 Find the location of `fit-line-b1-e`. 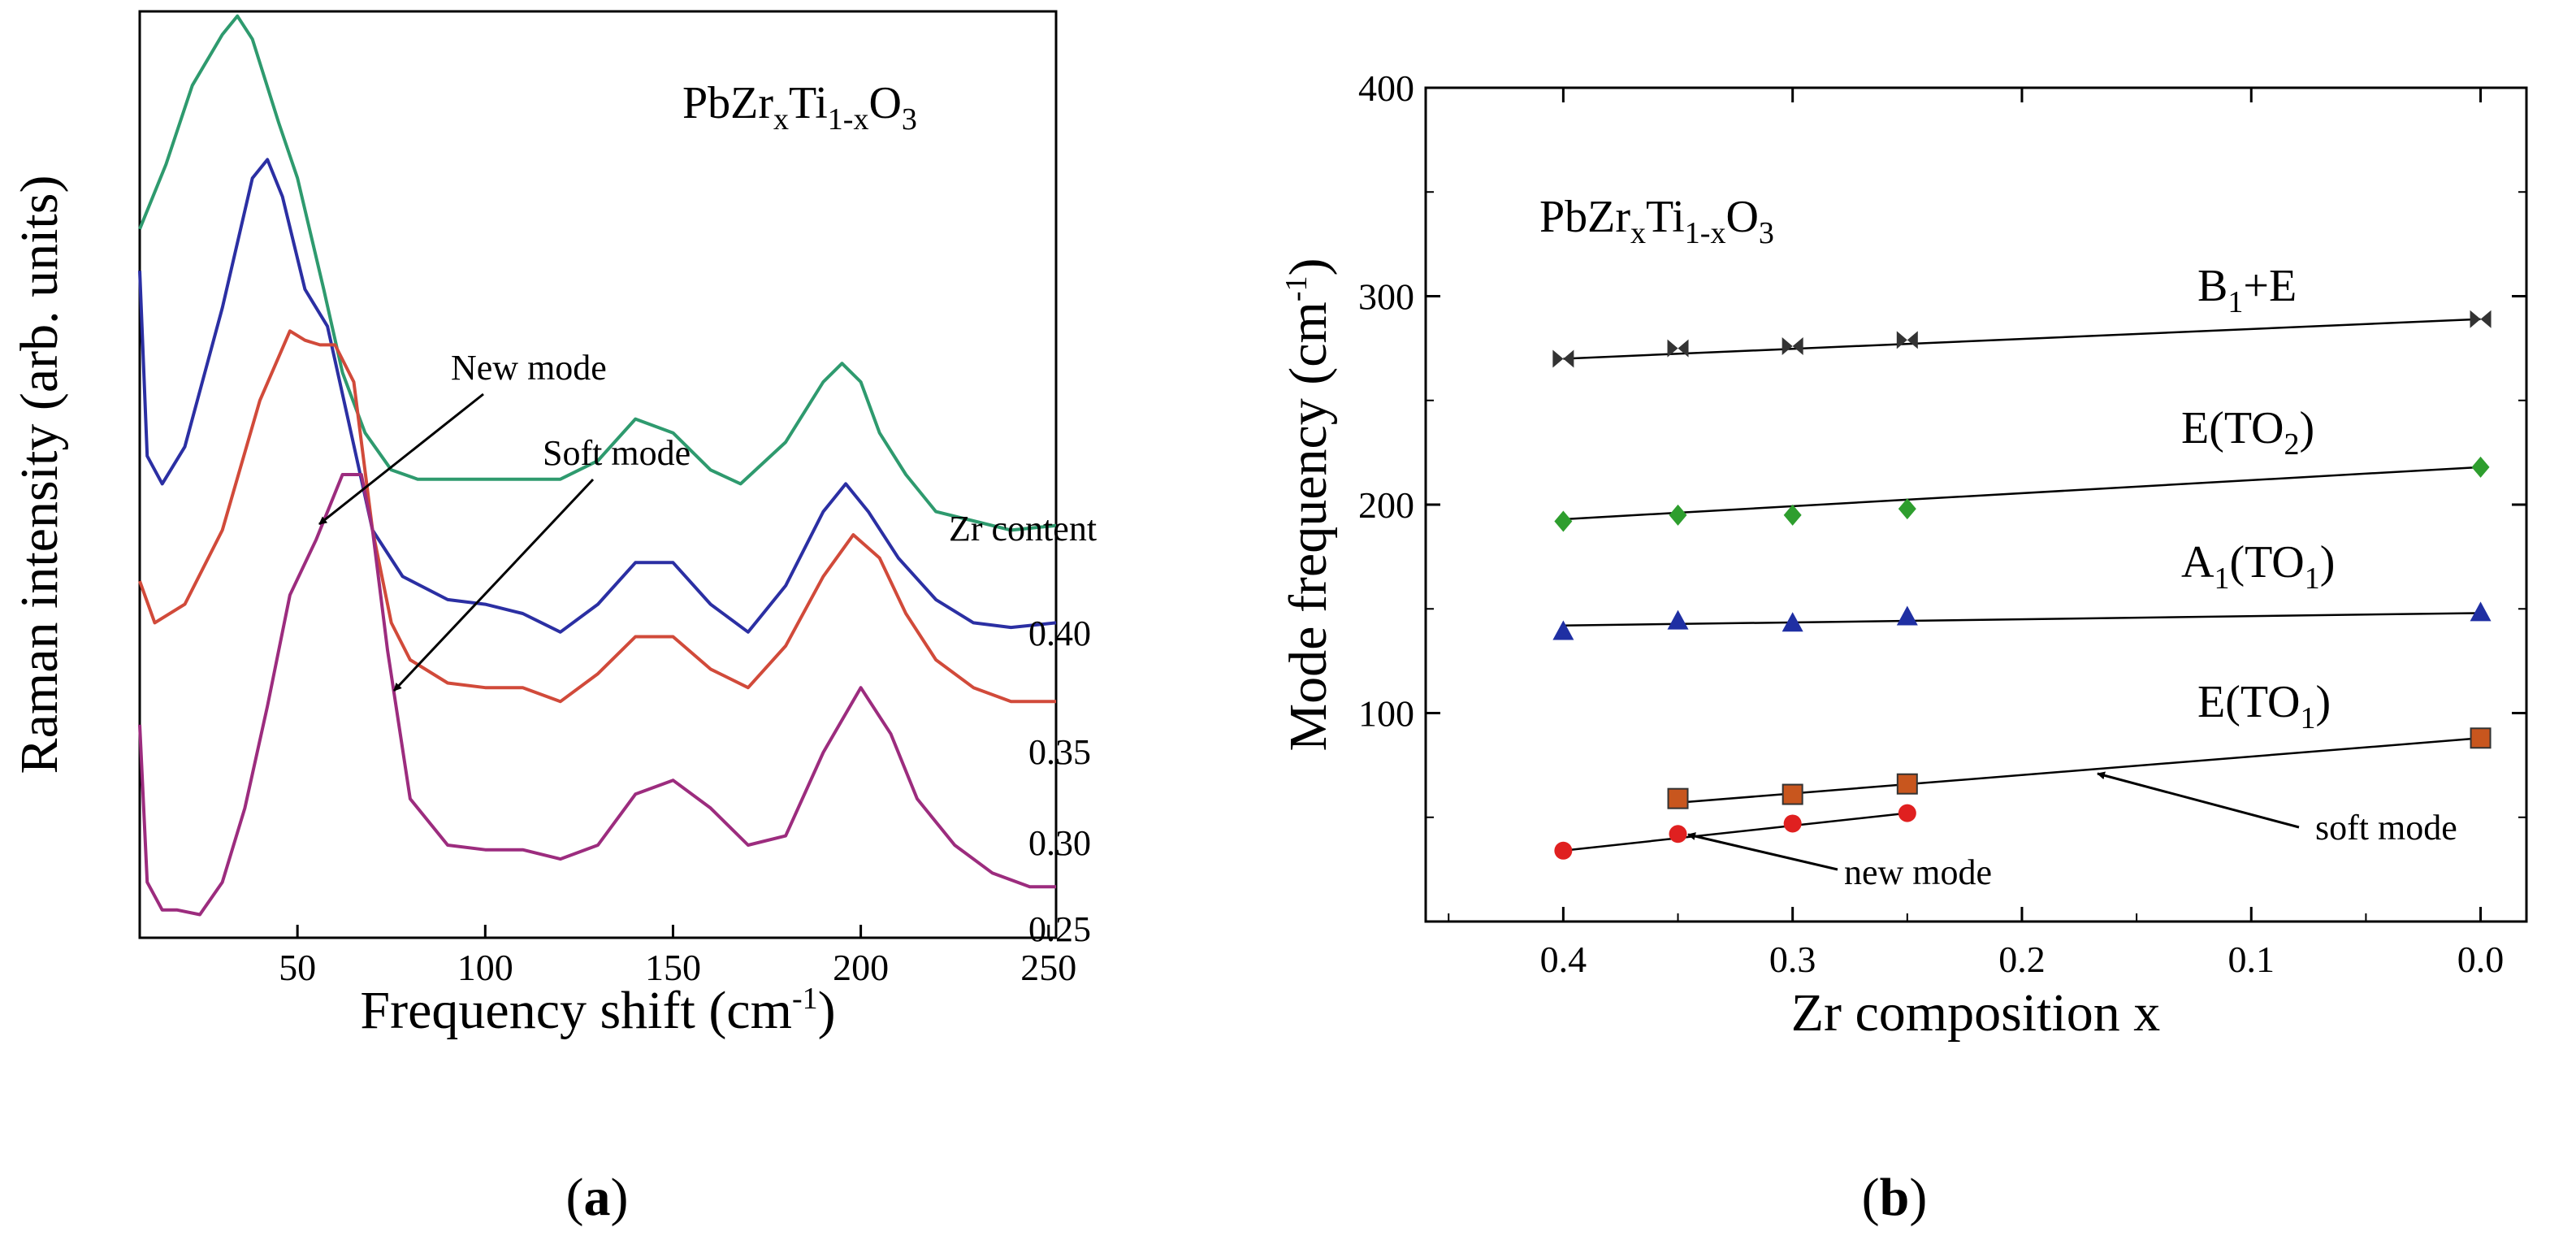

fit-line-b1-e is located at coordinates (2022, 339).